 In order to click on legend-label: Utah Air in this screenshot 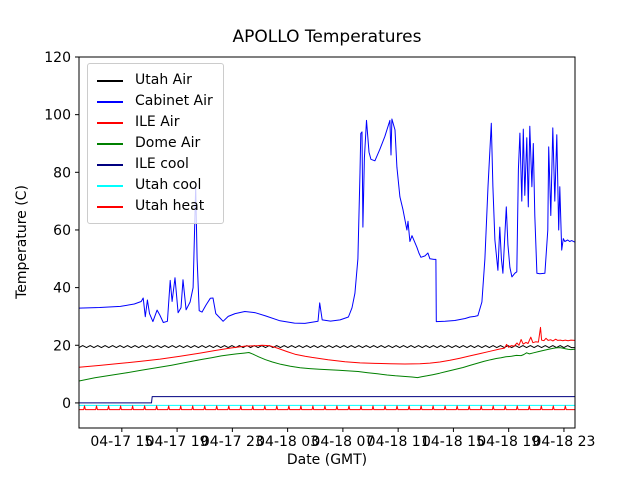, I will do `click(163, 80)`.